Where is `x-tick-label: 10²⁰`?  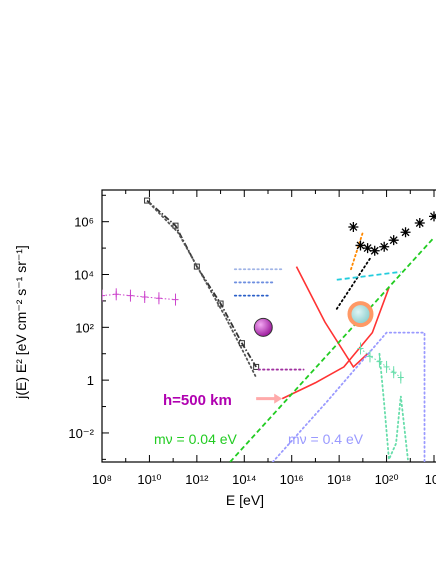 x-tick-label: 10²⁰ is located at coordinates (387, 479).